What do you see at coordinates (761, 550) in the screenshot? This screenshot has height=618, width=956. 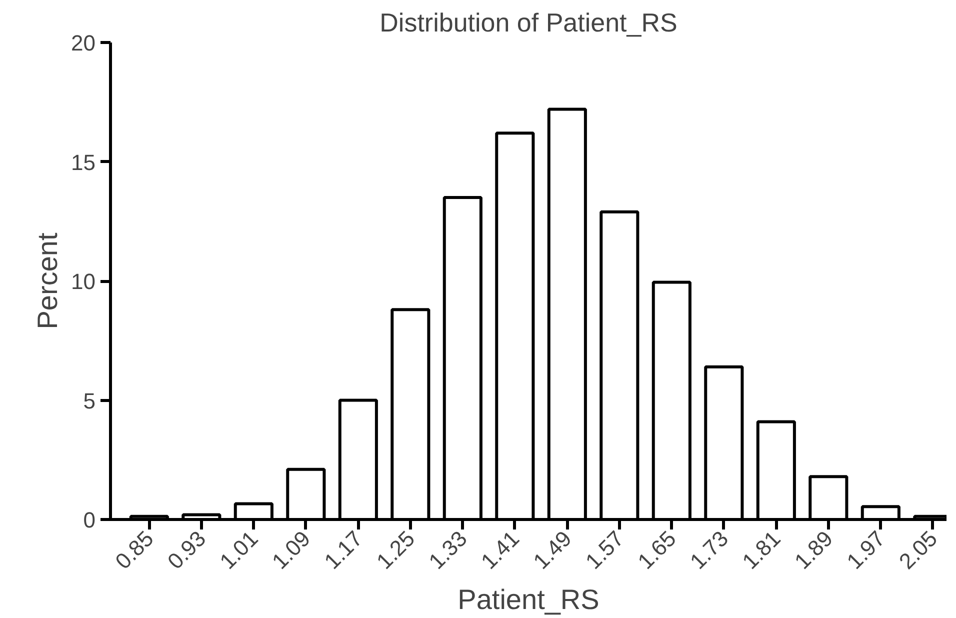 I see `x-tick-label: 1.81` at bounding box center [761, 550].